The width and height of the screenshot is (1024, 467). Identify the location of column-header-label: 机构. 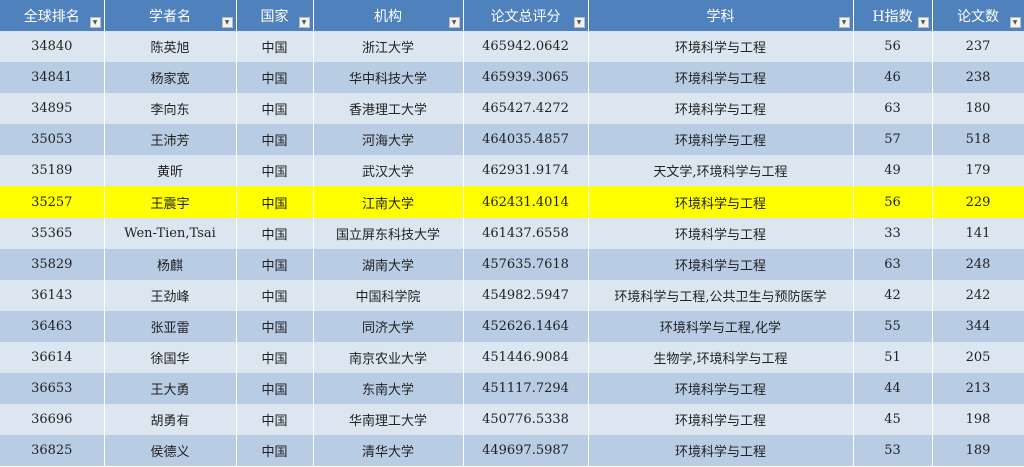
(388, 16).